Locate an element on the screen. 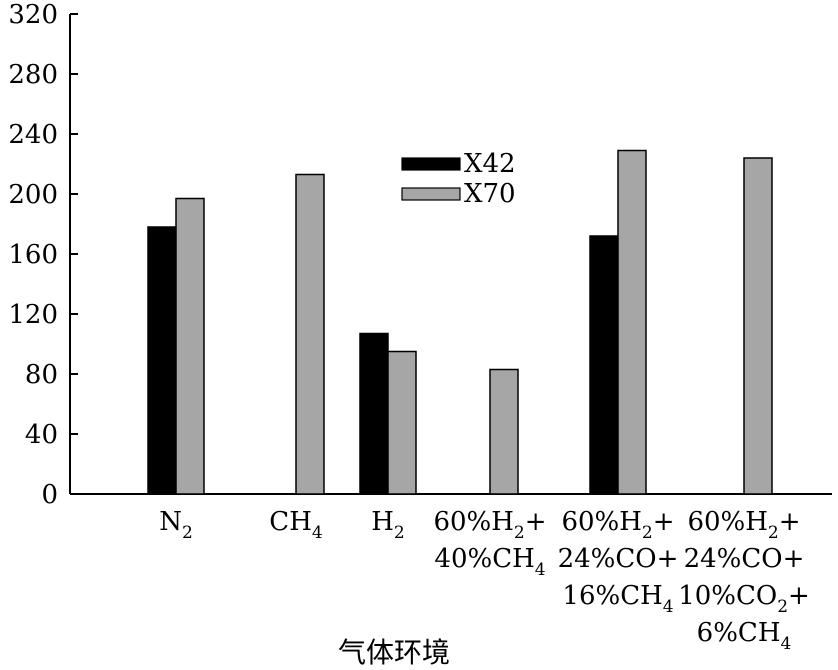 This screenshot has height=670, width=838. legend-swatch-x42 is located at coordinates (431, 164).